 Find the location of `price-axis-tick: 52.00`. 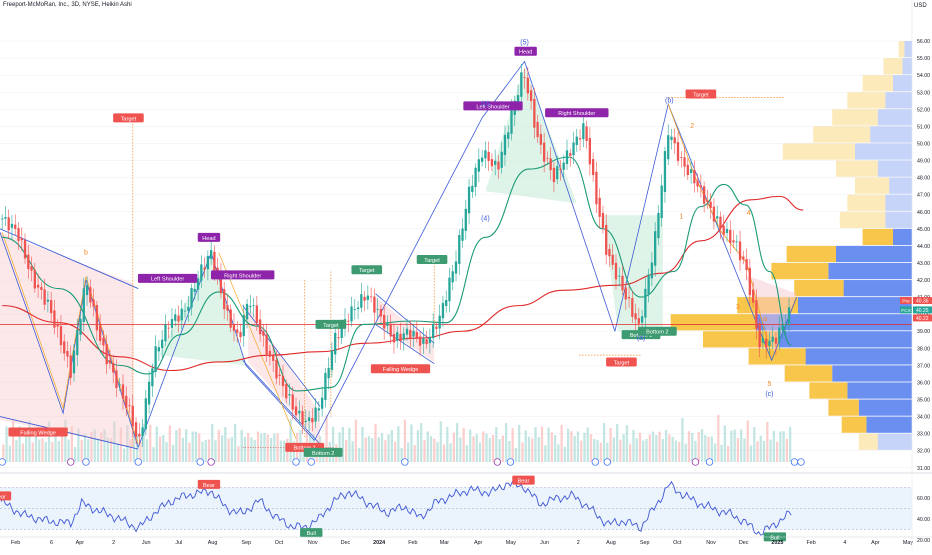

price-axis-tick: 52.00 is located at coordinates (923, 110).